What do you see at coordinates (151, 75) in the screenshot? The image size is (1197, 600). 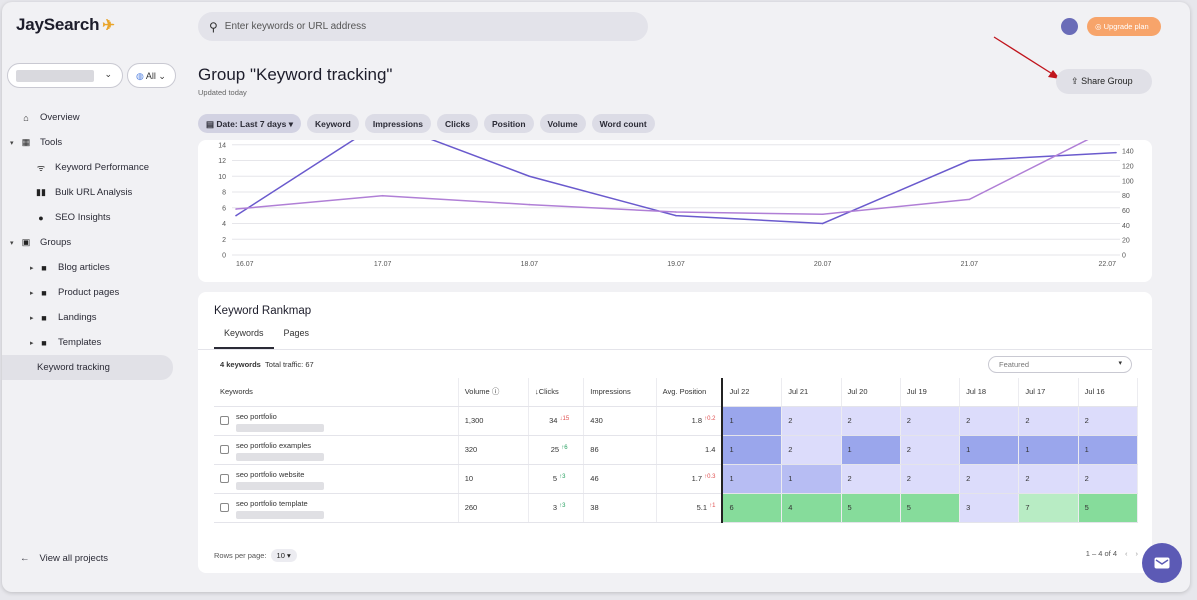 I see `scope-select: ◍ All ⌄` at bounding box center [151, 75].